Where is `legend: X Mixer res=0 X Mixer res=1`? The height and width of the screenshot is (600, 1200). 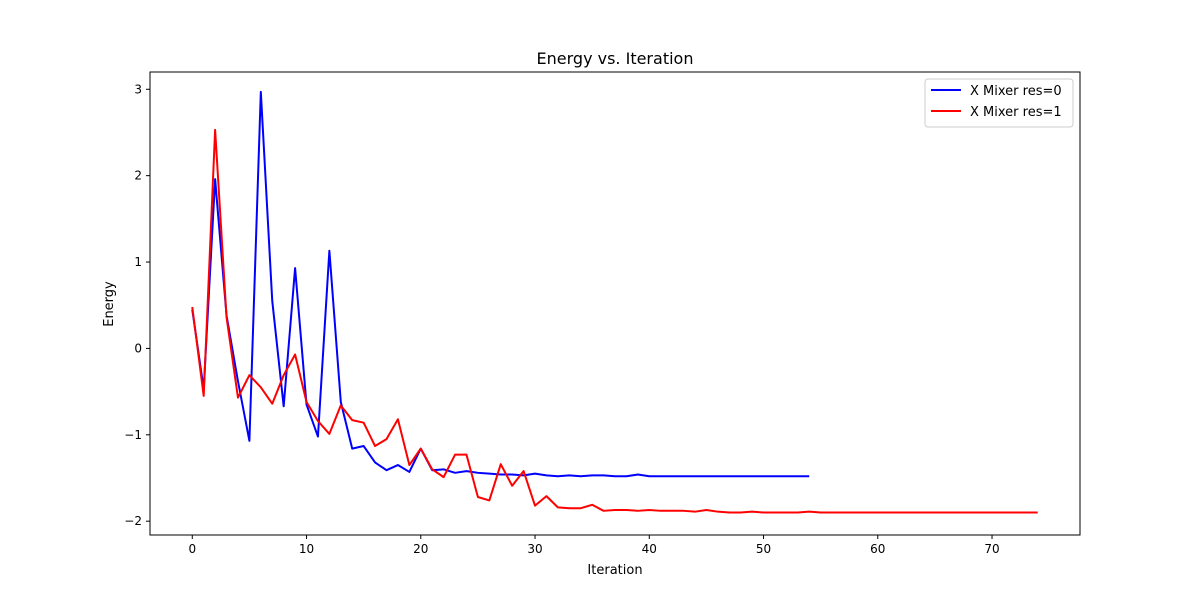
legend: X Mixer res=0 X Mixer res=1 is located at coordinates (999, 103).